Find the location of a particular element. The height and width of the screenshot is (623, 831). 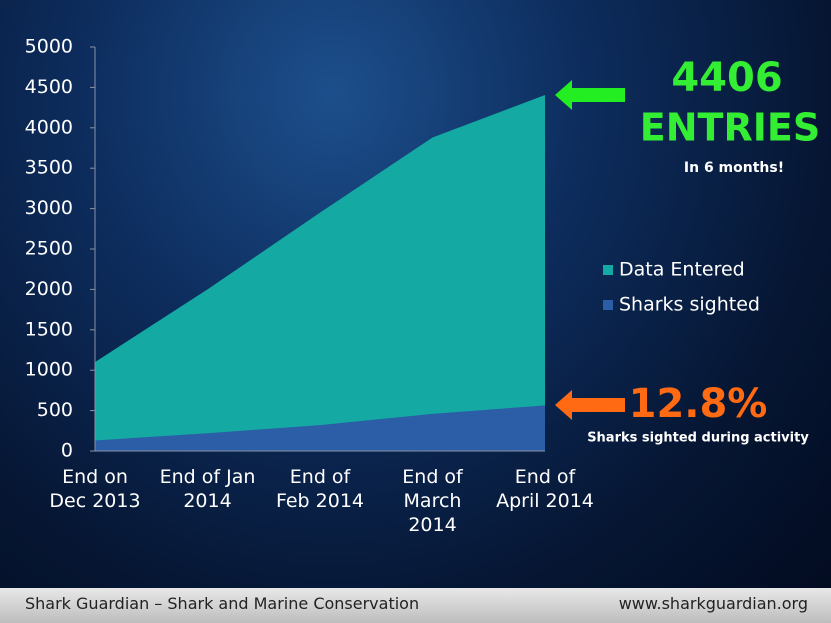

y-tick-label: 3000 is located at coordinates (49, 208).